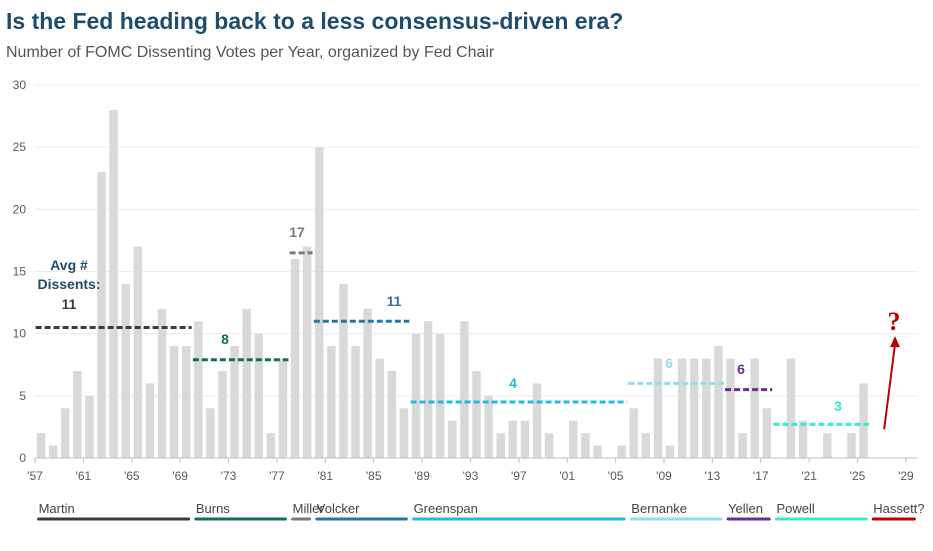  I want to click on y-tick-label: 20, so click(20, 209).